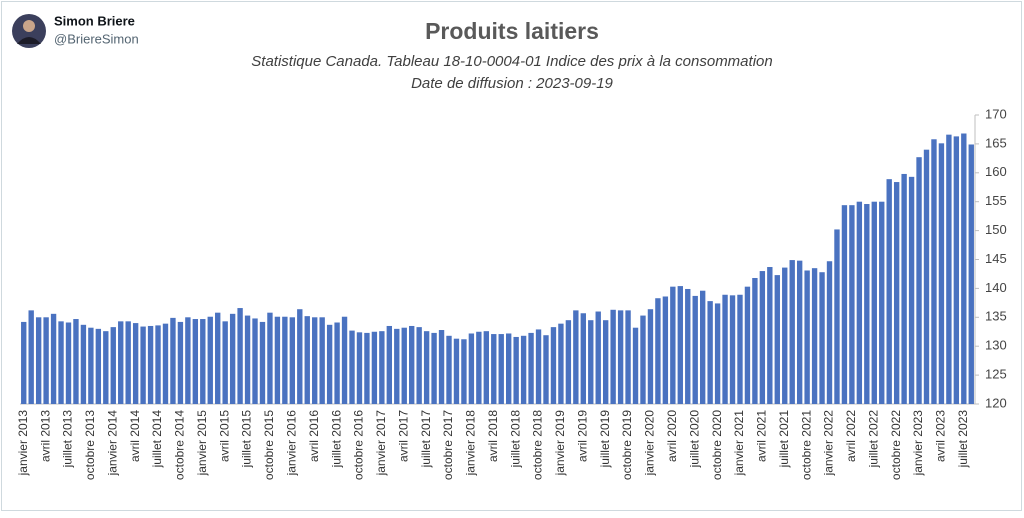 The image size is (1024, 518). I want to click on x-tick-label: avril 2014, so click(135, 436).